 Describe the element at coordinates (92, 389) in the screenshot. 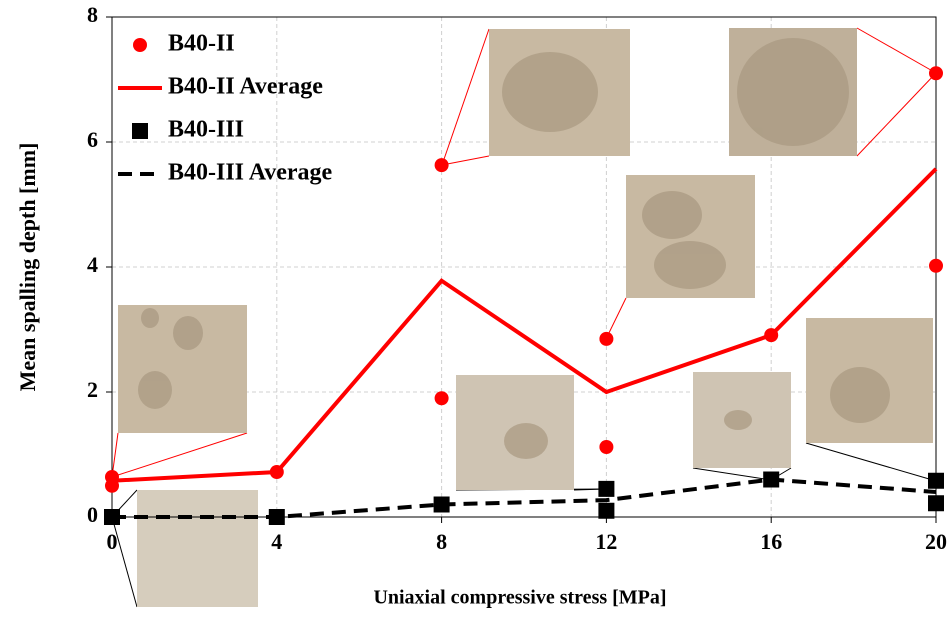

I see `y-tick-label: 2` at that location.